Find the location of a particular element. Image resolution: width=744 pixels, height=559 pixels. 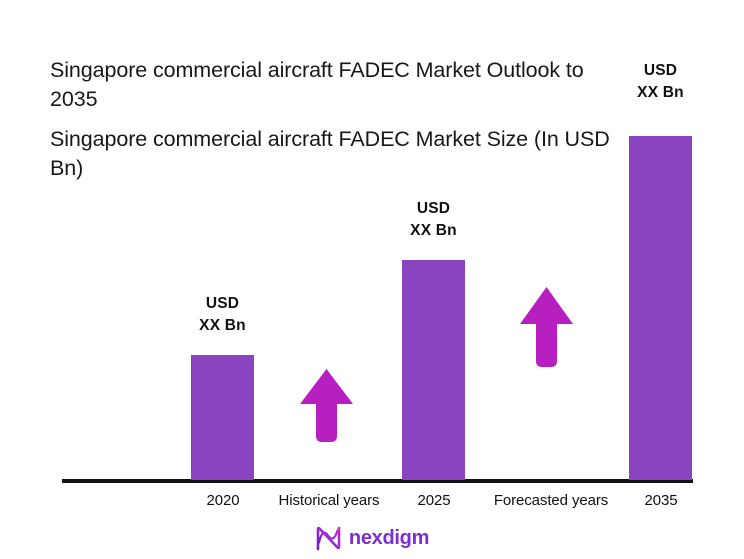

bar-value-label-2025: USD XX Bn is located at coordinates (433, 220).